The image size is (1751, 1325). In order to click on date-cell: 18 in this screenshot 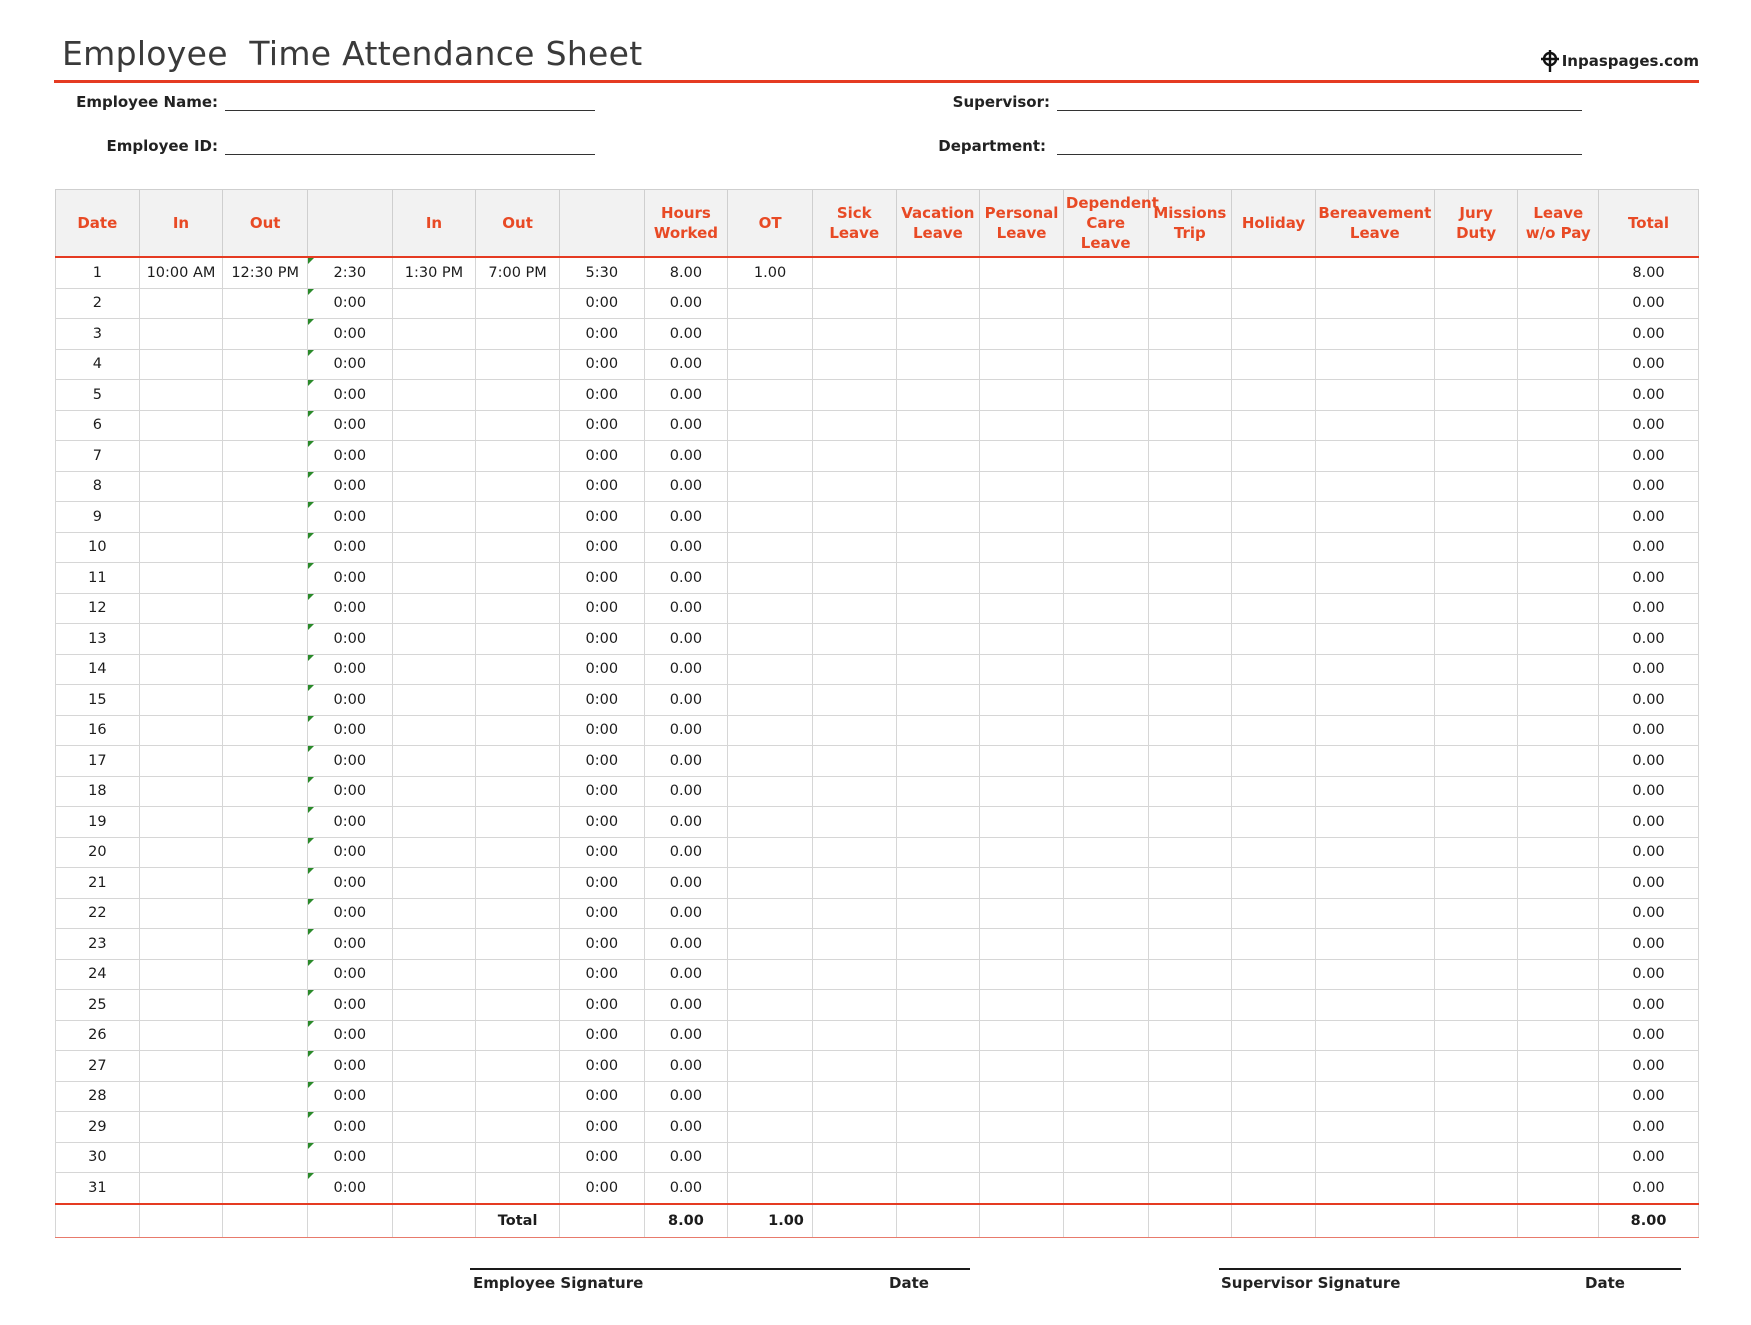, I will do `click(97, 791)`.